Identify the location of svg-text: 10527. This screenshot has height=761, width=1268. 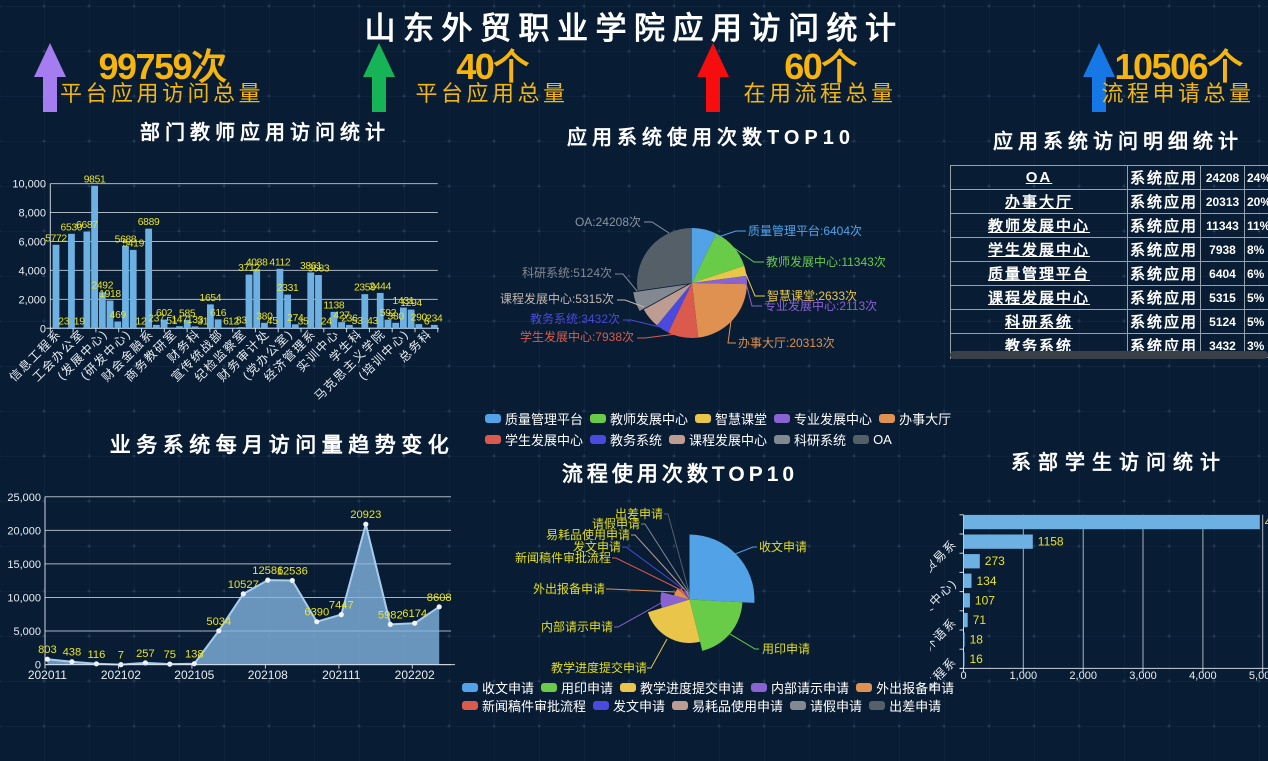
(243, 585).